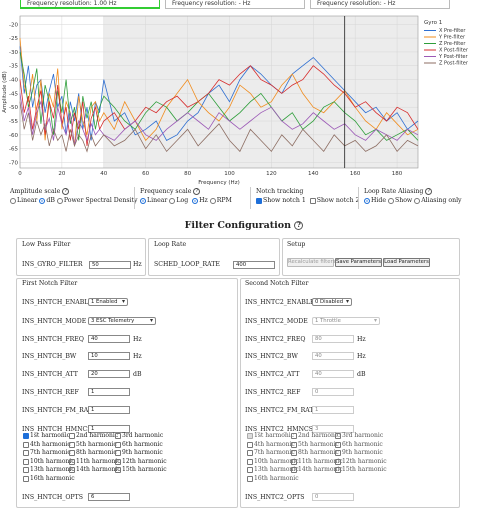 The width and height of the screenshot is (488, 508). What do you see at coordinates (315, 445) in the screenshot?
I see `notch2-harmonic-checkbox: 5th harmonic` at bounding box center [315, 445].